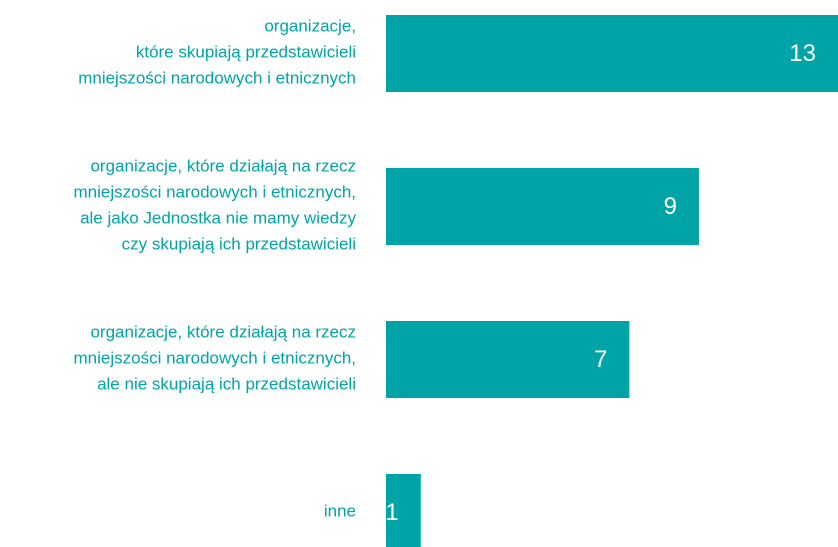  I want to click on category-line: ale nie skupiają ich przedstawicieli, so click(226, 384).